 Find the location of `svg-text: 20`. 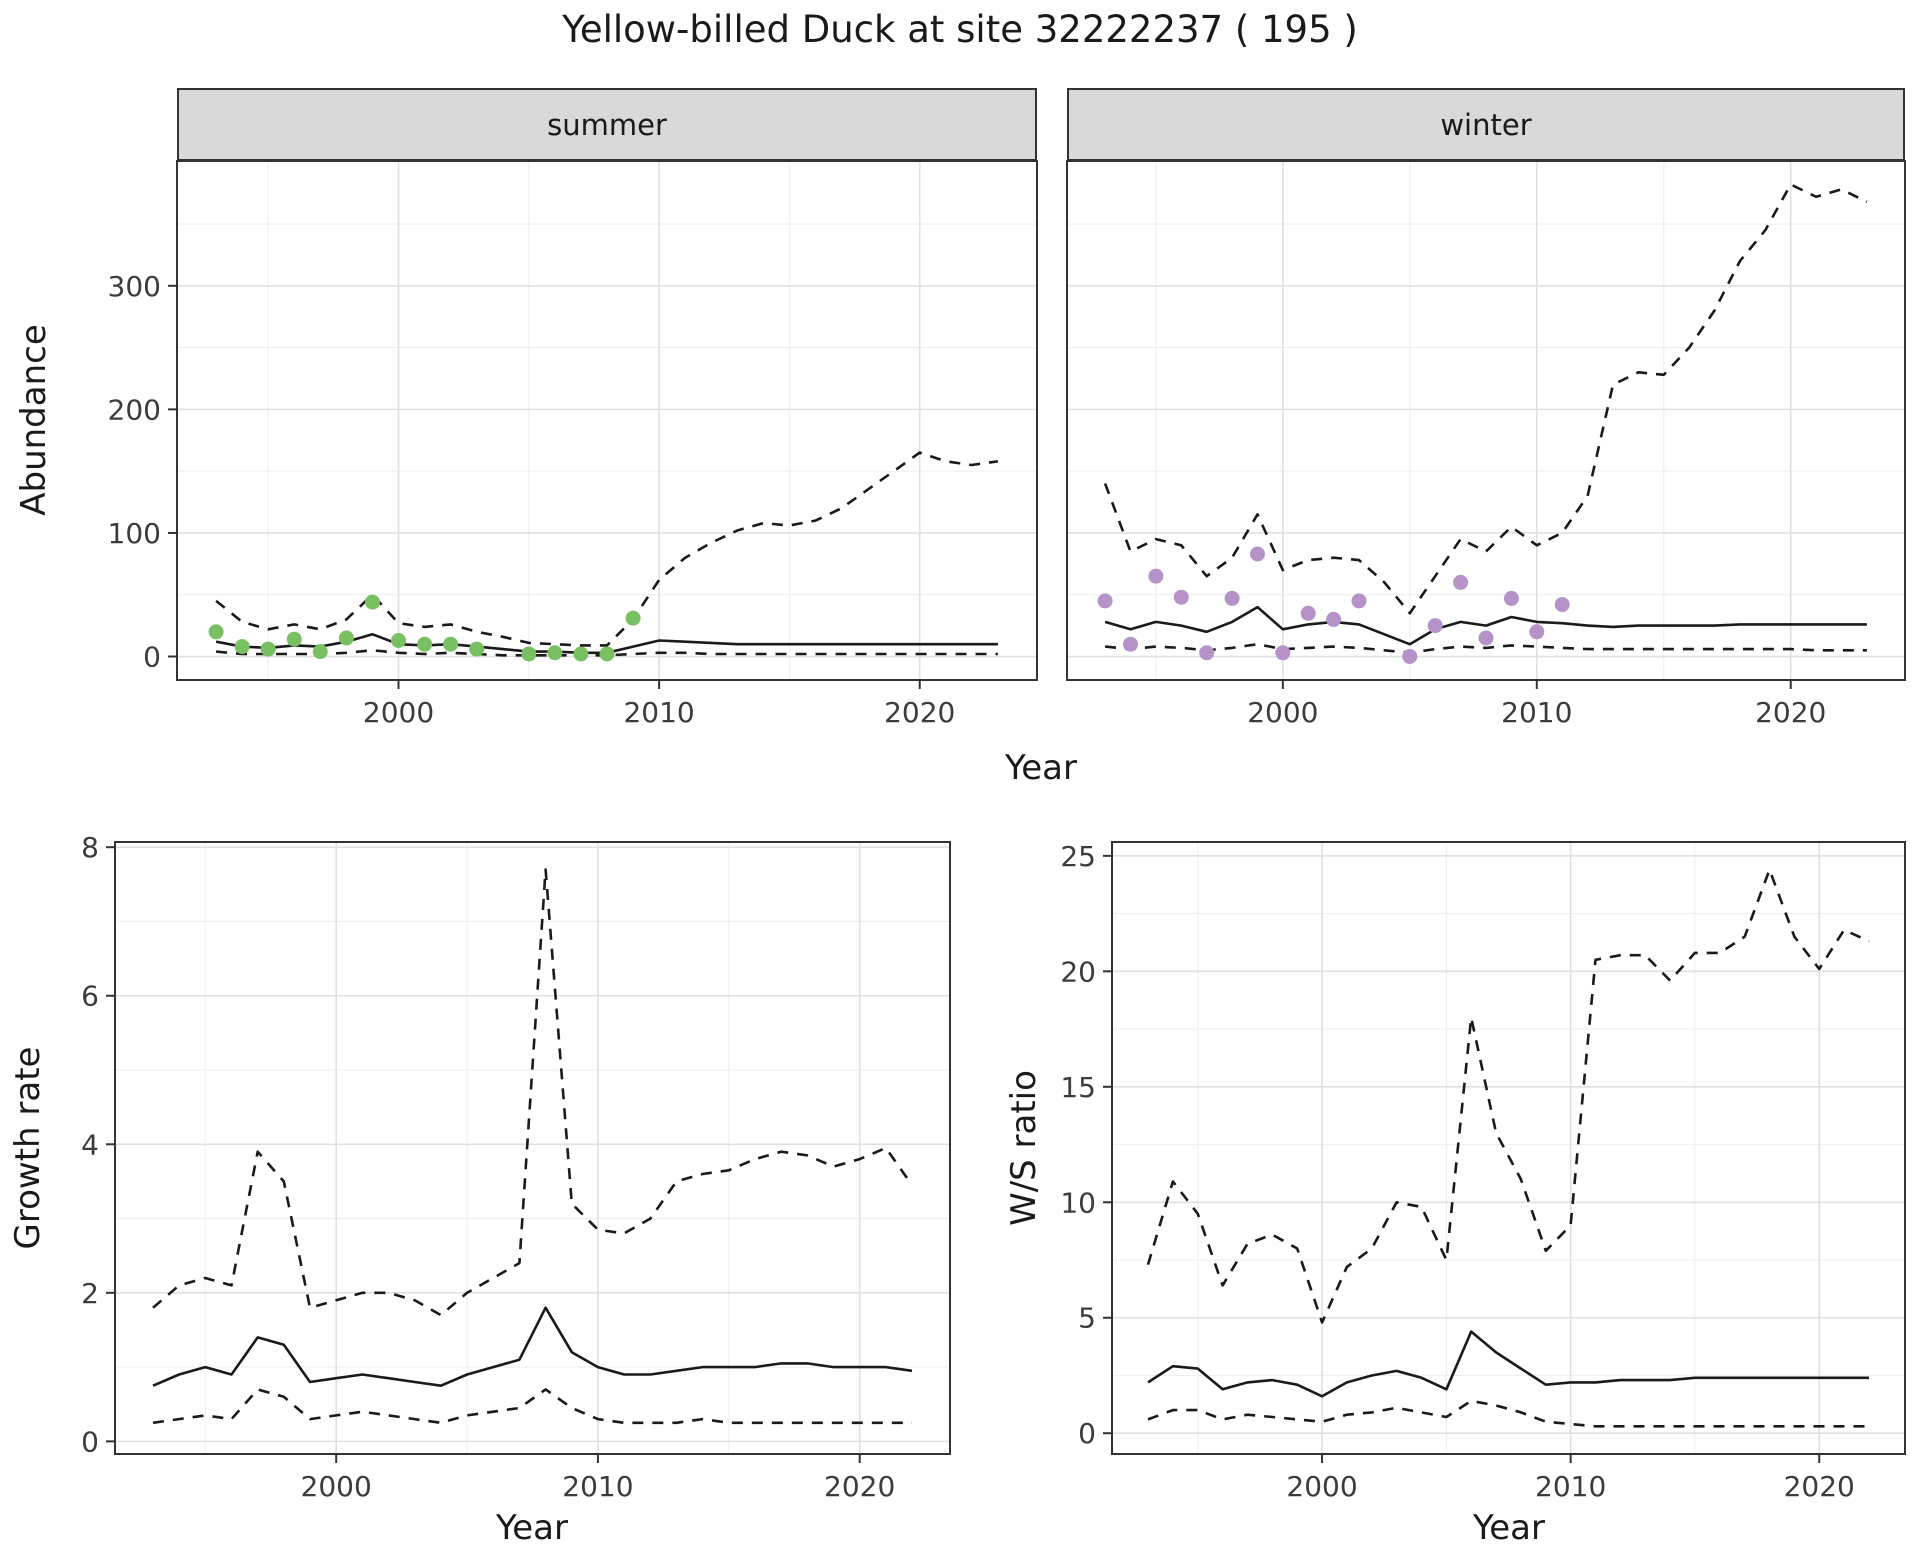

svg-text: 20 is located at coordinates (1078, 971).